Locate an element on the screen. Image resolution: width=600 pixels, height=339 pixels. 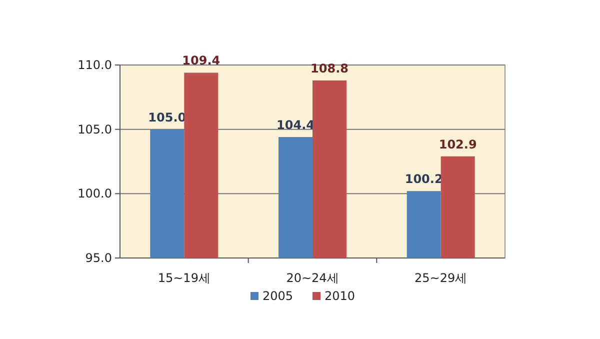
legend-label: 2005 is located at coordinates (278, 296).